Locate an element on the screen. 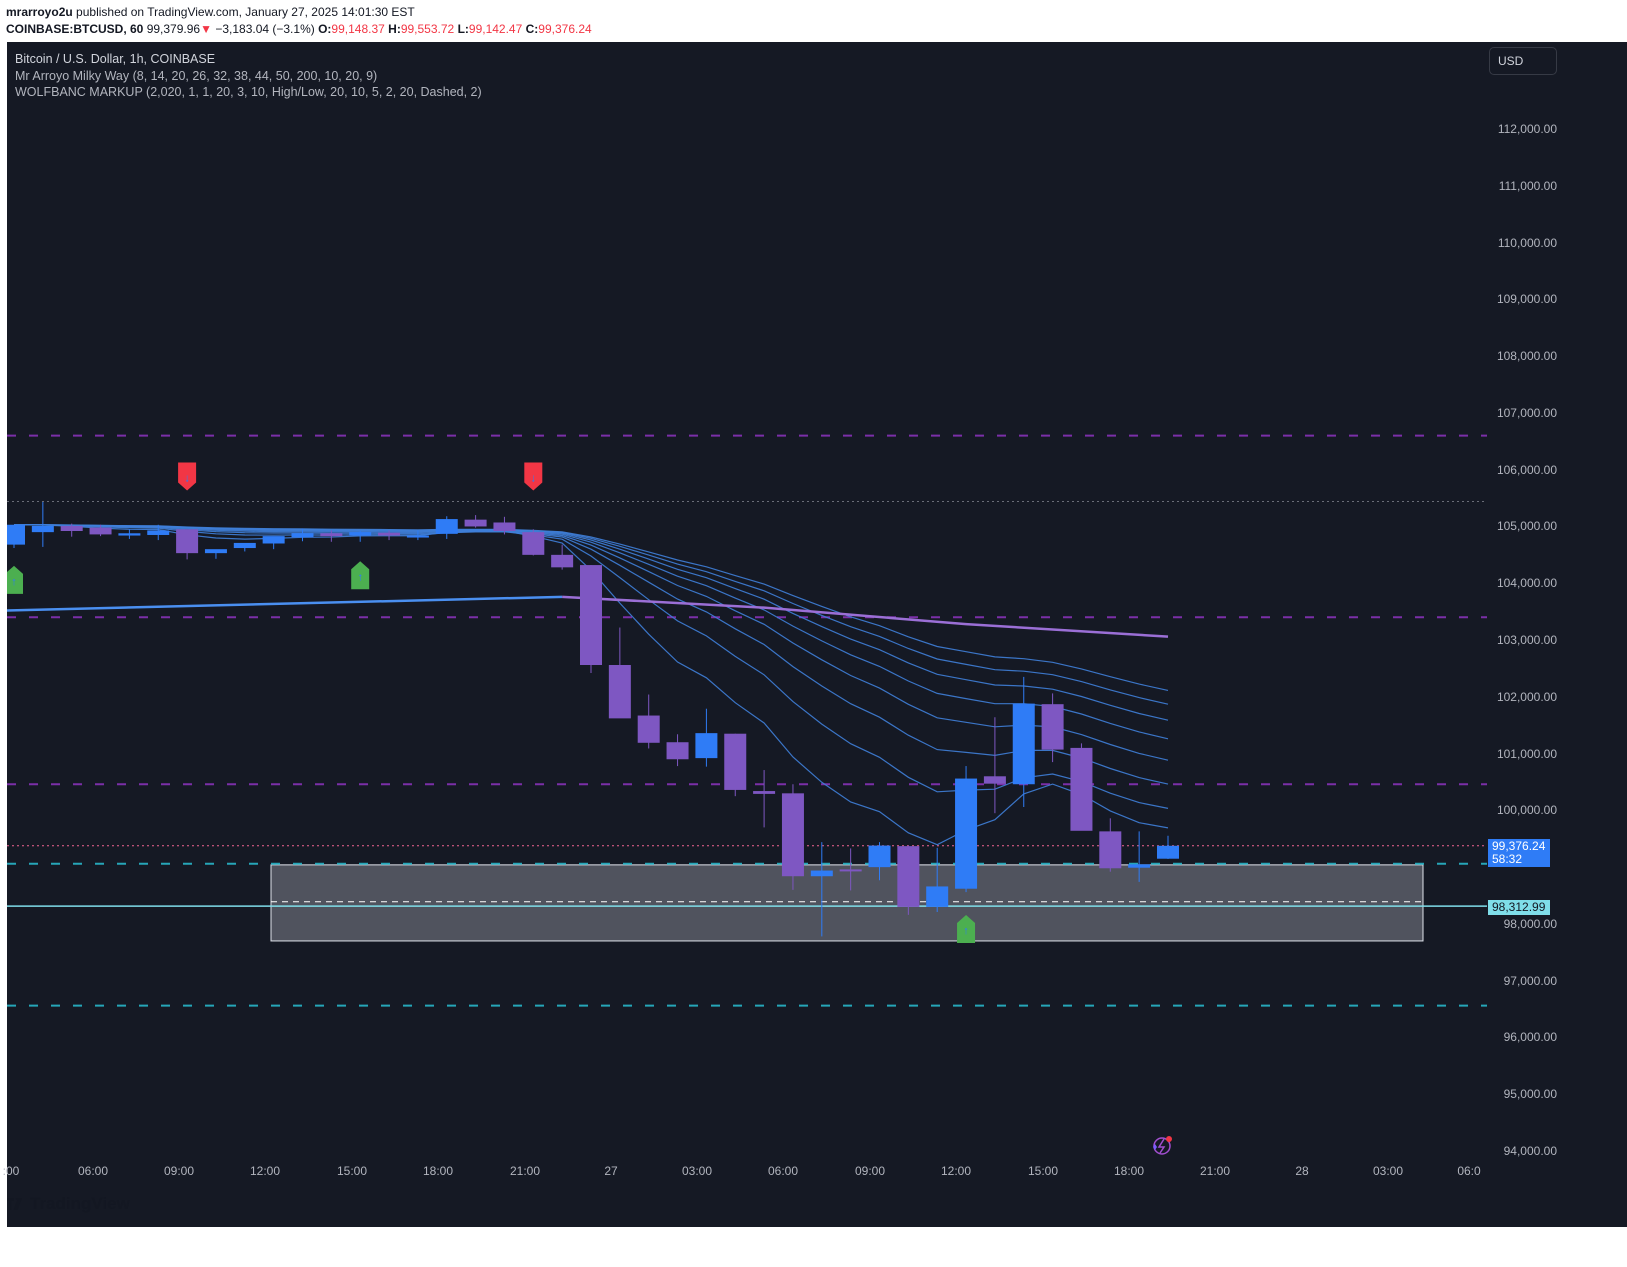 This screenshot has height=1267, width=1627. price-tick-label: 107,000.00 is located at coordinates (1526, 412).